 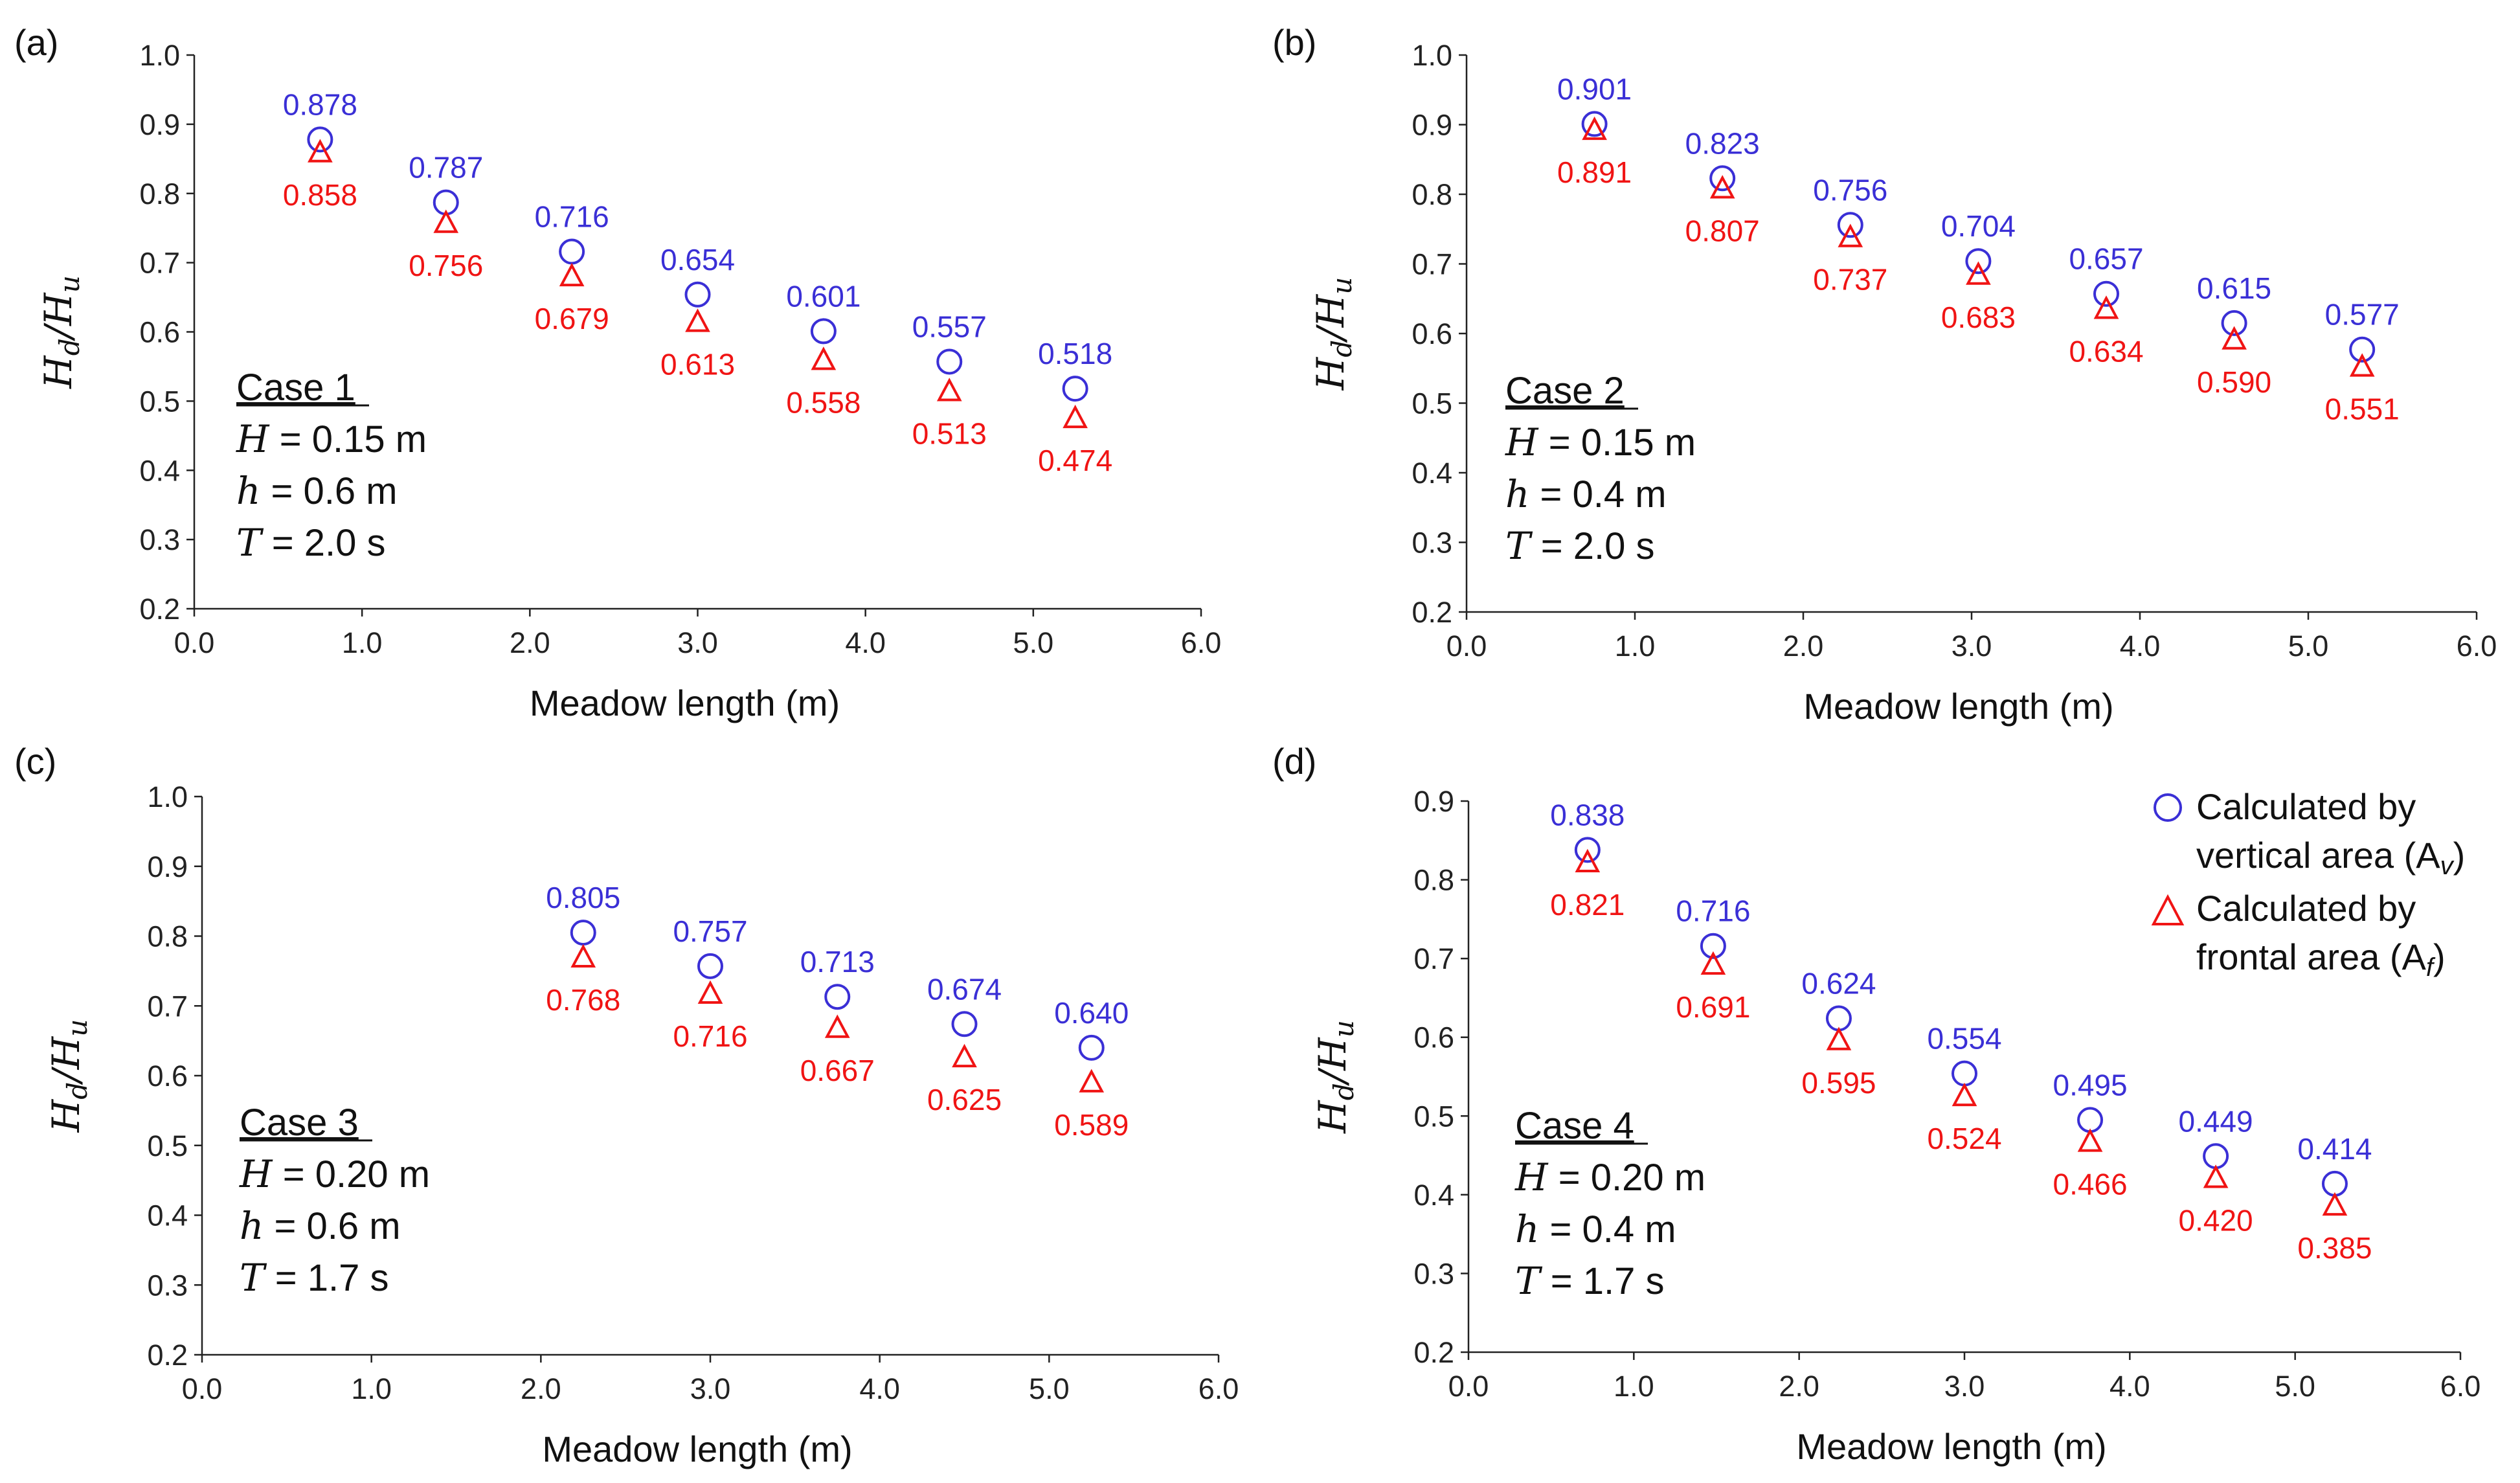 What do you see at coordinates (1586, 494) in the screenshot?
I see `case-info-h: h = 0.4 m` at bounding box center [1586, 494].